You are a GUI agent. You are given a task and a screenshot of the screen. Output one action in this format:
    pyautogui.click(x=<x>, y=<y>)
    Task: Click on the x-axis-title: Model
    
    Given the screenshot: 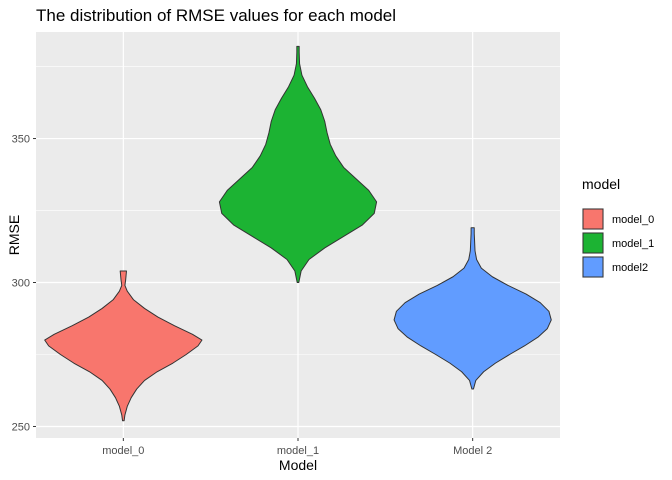 What is the action you would take?
    pyautogui.click(x=298, y=465)
    